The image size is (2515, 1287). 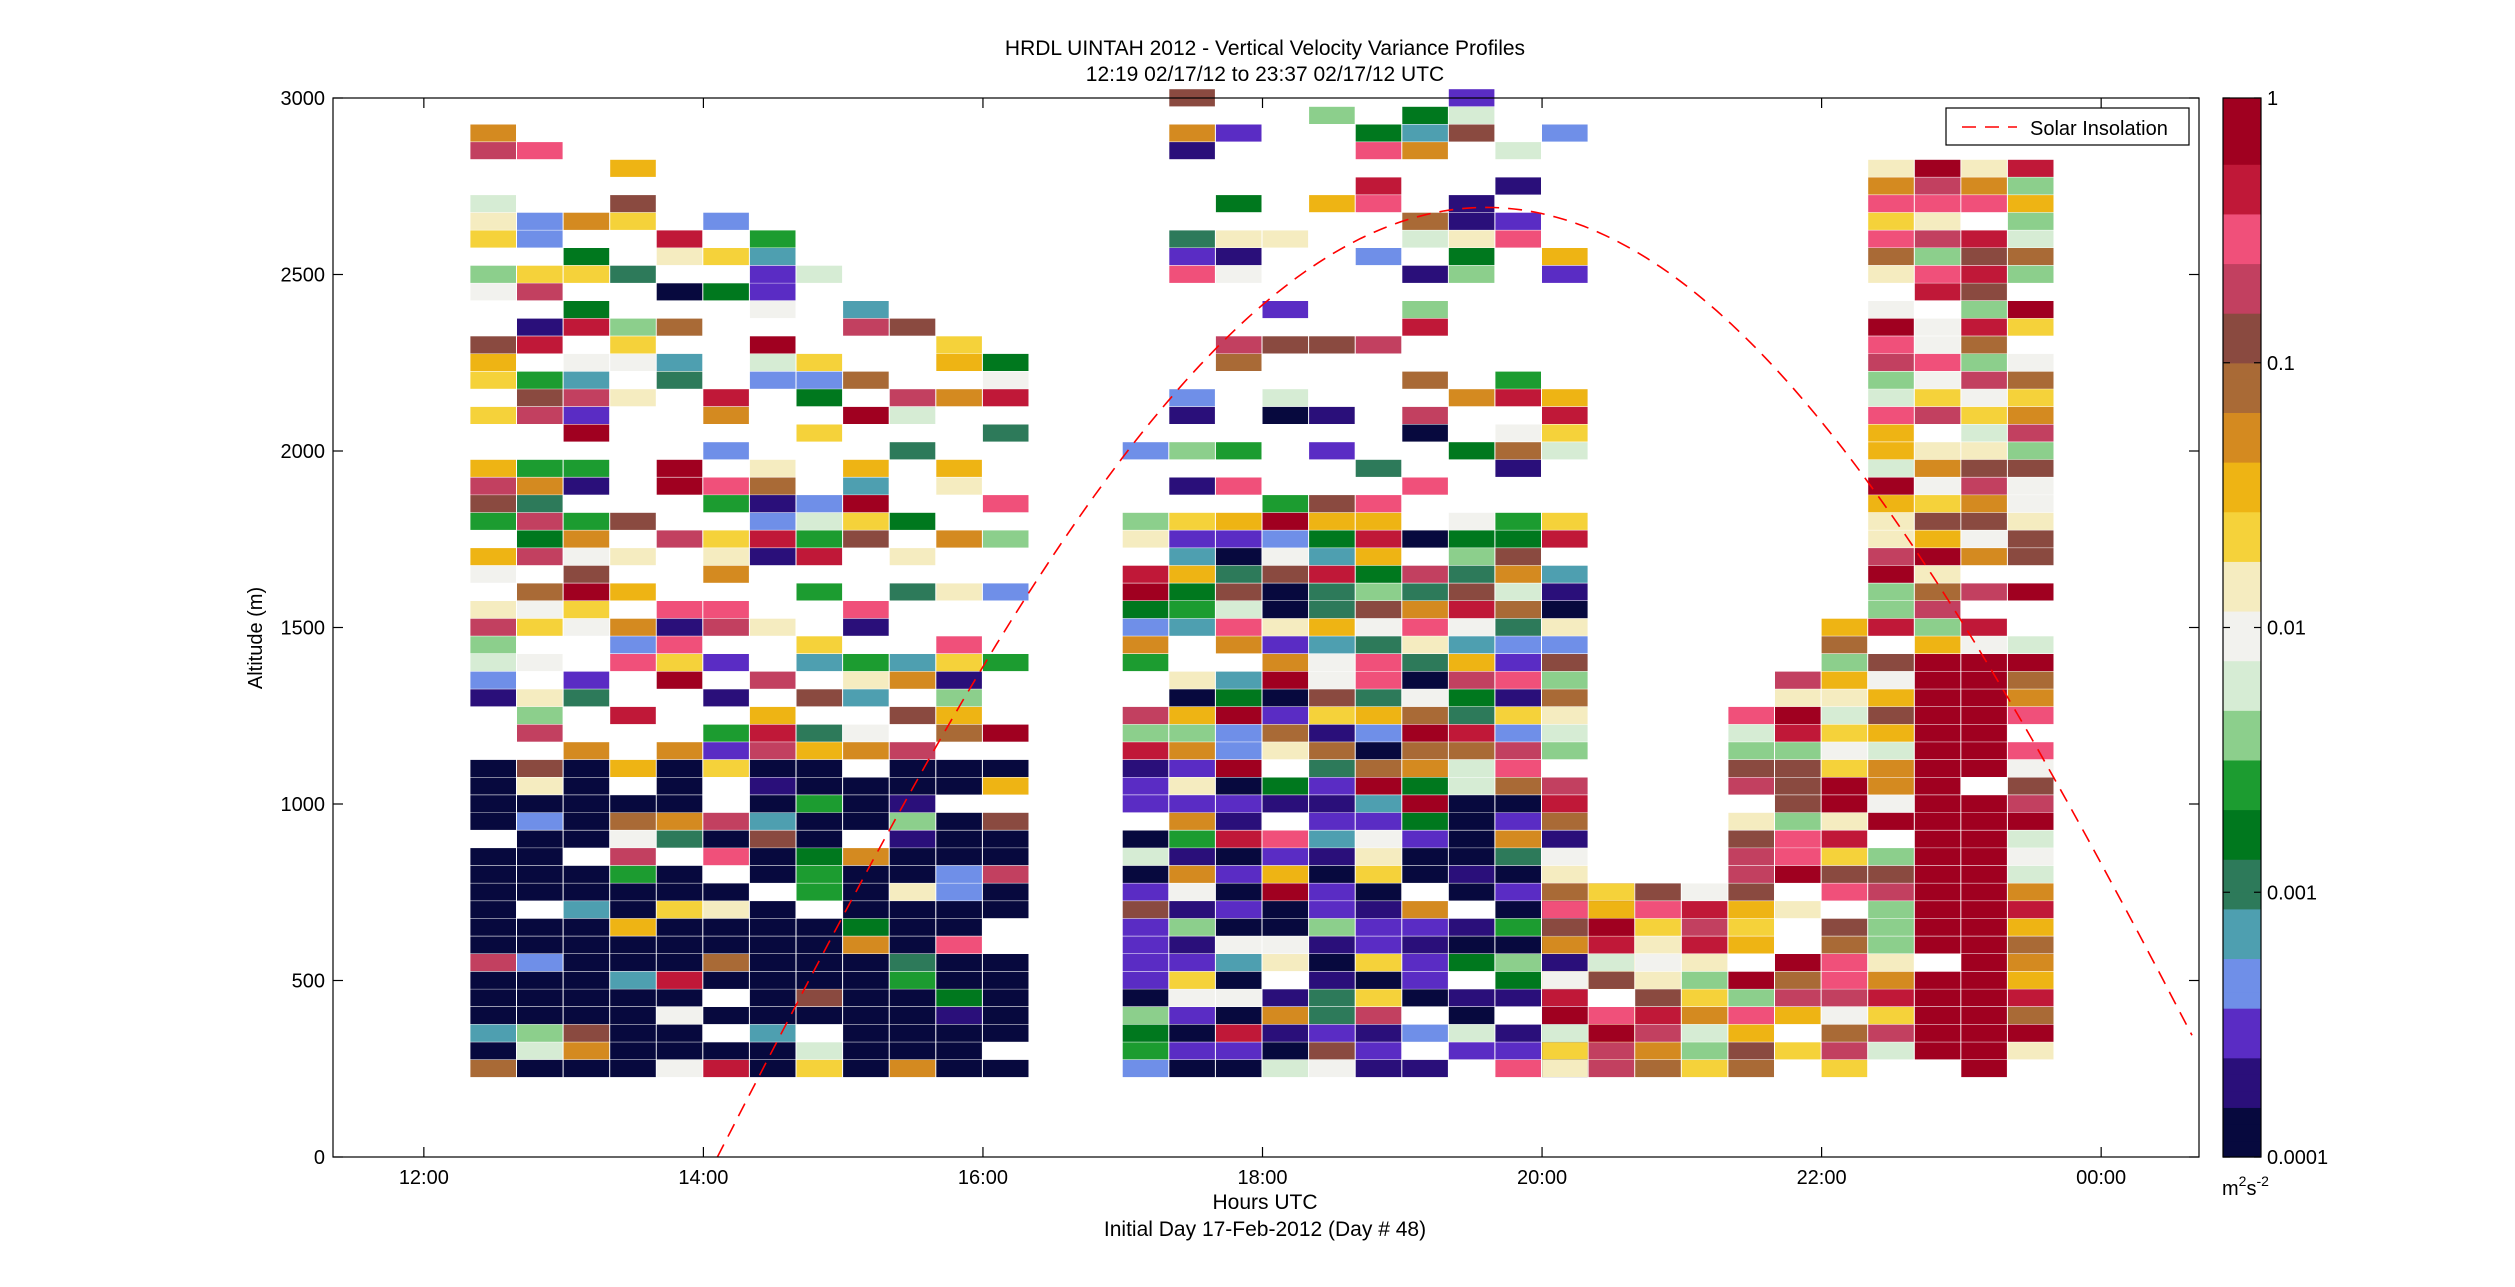 I want to click on legend-label: Solar Insolation, so click(x=2099, y=129).